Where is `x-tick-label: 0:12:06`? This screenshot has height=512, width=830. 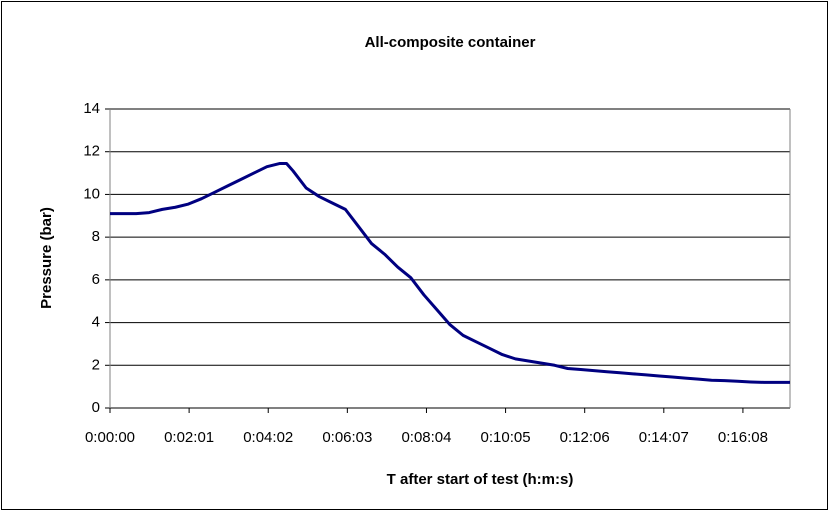
x-tick-label: 0:12:06 is located at coordinates (585, 437).